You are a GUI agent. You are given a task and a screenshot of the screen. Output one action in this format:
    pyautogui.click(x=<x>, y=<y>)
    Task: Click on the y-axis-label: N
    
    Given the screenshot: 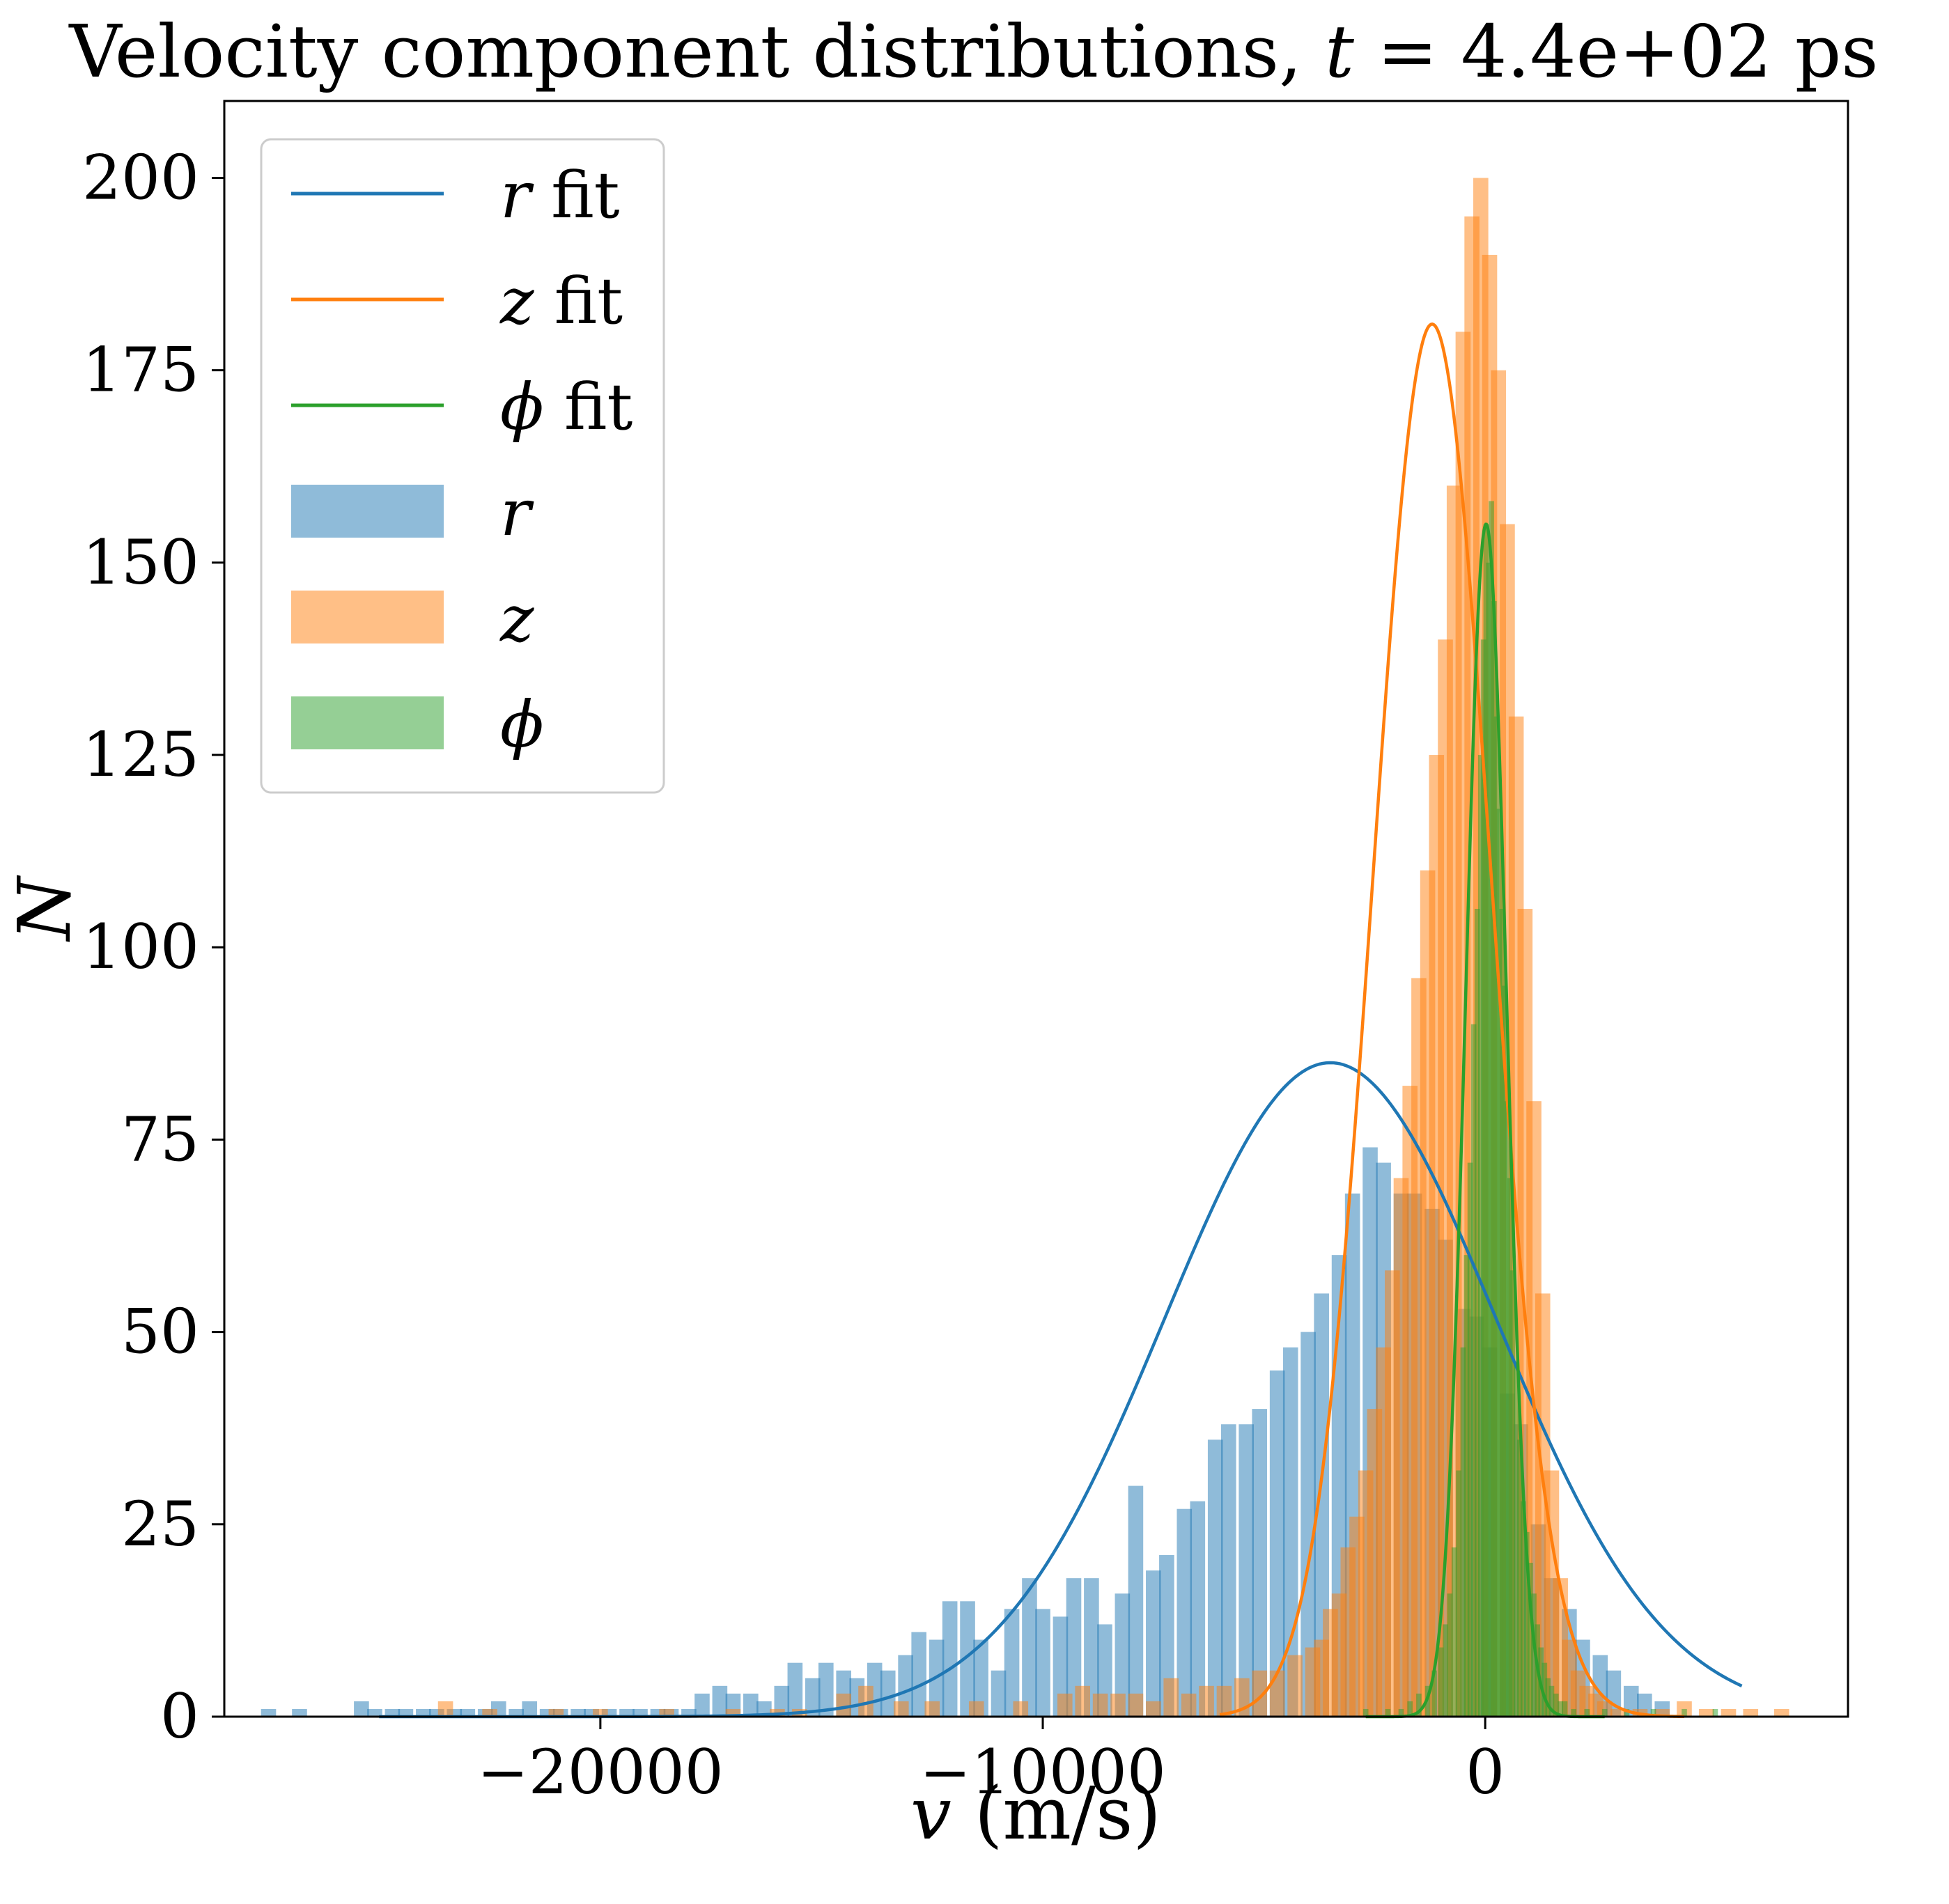 What is the action you would take?
    pyautogui.click(x=44, y=909)
    